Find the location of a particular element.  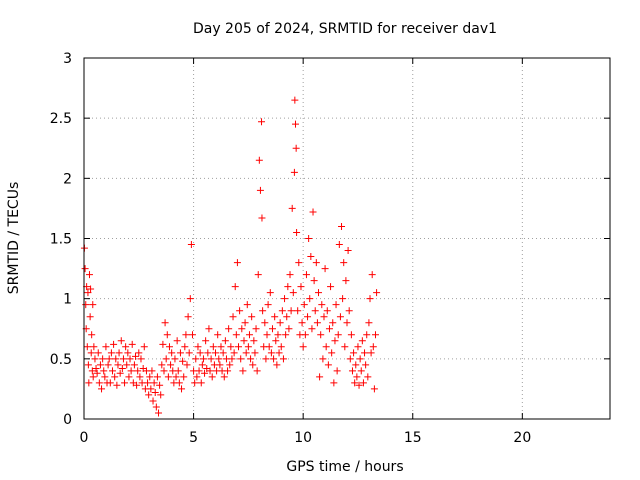

x-tick-label: 15 is located at coordinates (413, 438).